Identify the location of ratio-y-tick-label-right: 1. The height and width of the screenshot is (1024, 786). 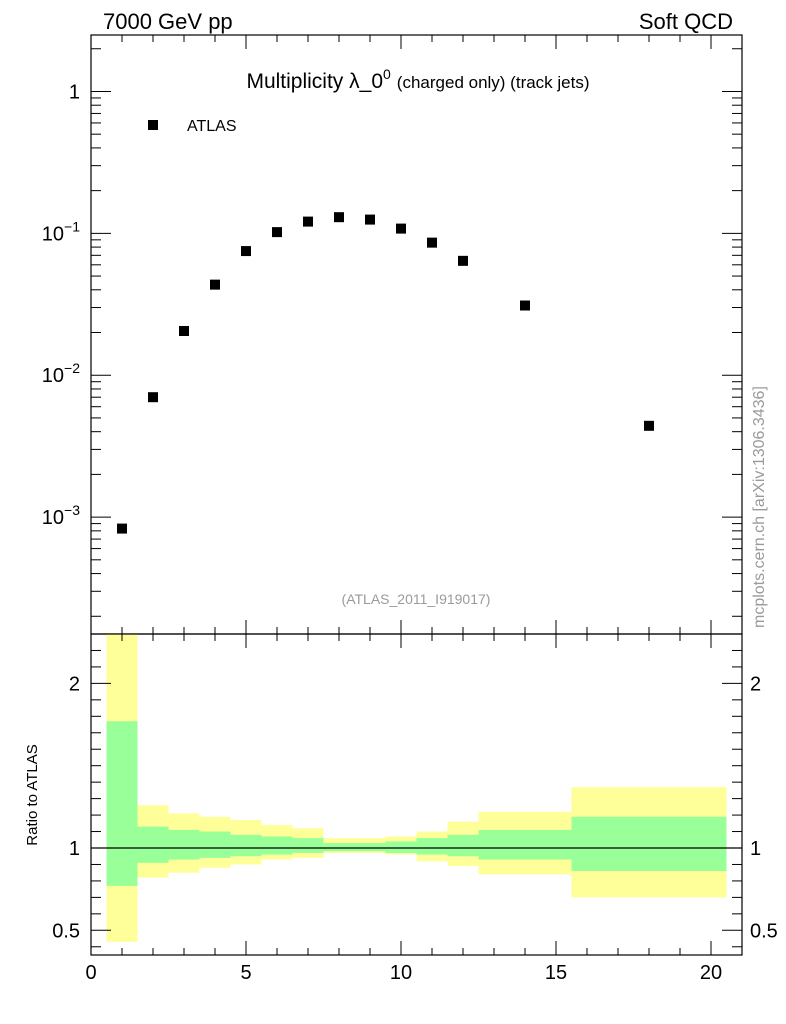
(755, 849).